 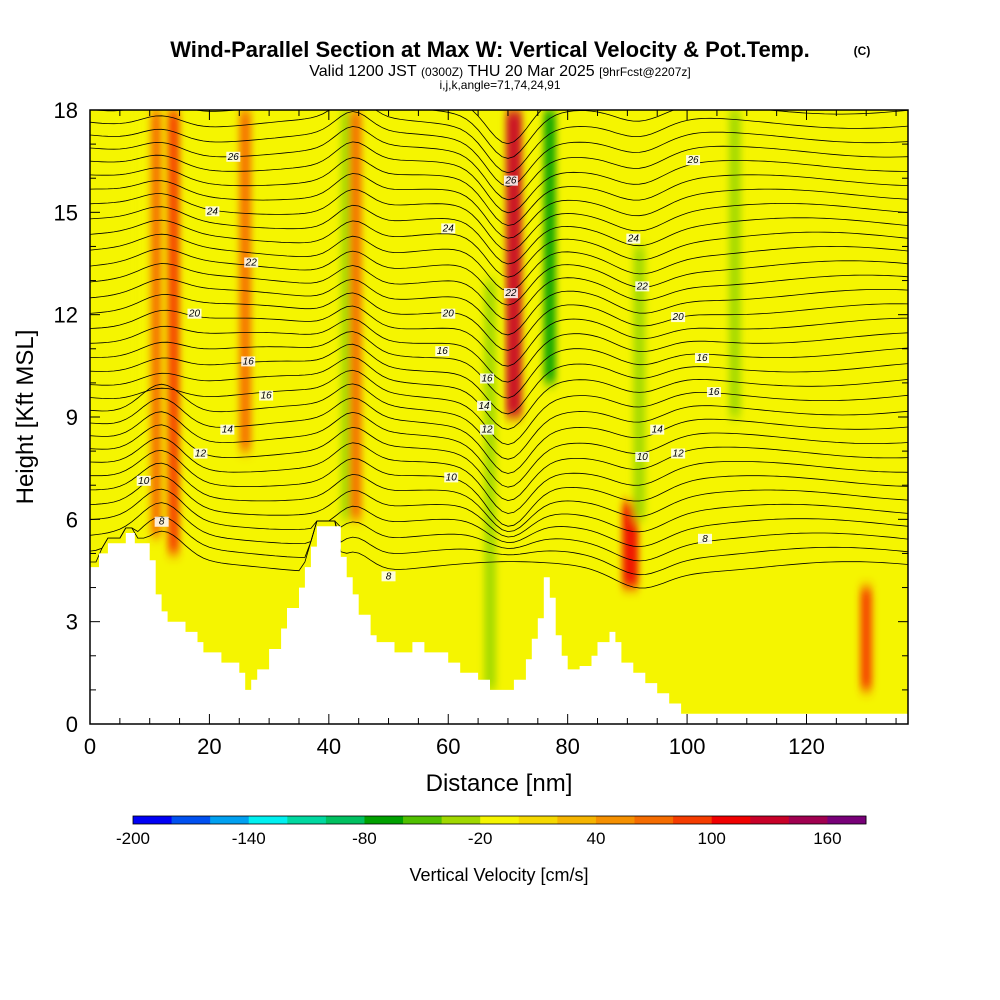 I want to click on y-tick-label: 6, so click(x=72, y=519).